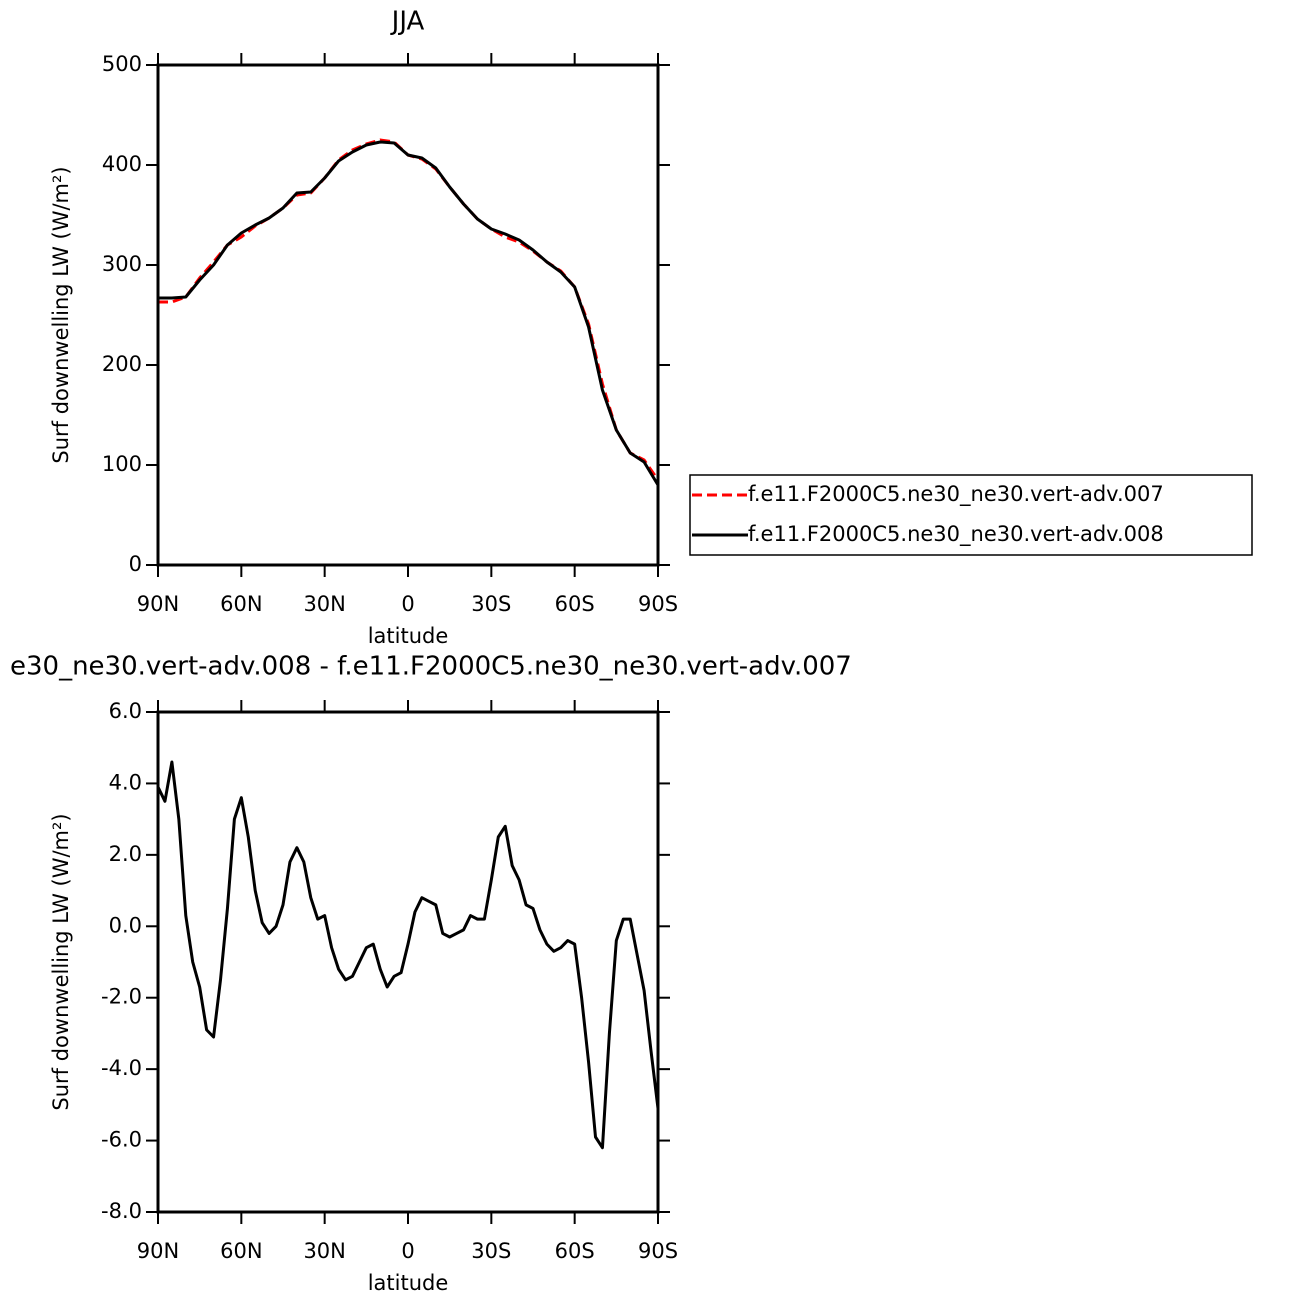  What do you see at coordinates (122, 164) in the screenshot?
I see `y-tick-label: 400` at bounding box center [122, 164].